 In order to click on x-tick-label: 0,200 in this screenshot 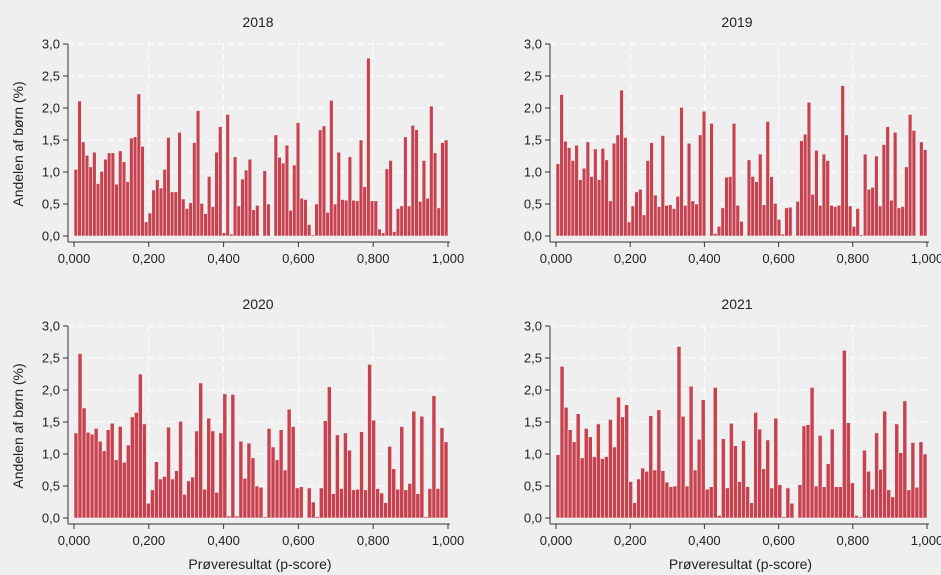, I will do `click(149, 258)`.